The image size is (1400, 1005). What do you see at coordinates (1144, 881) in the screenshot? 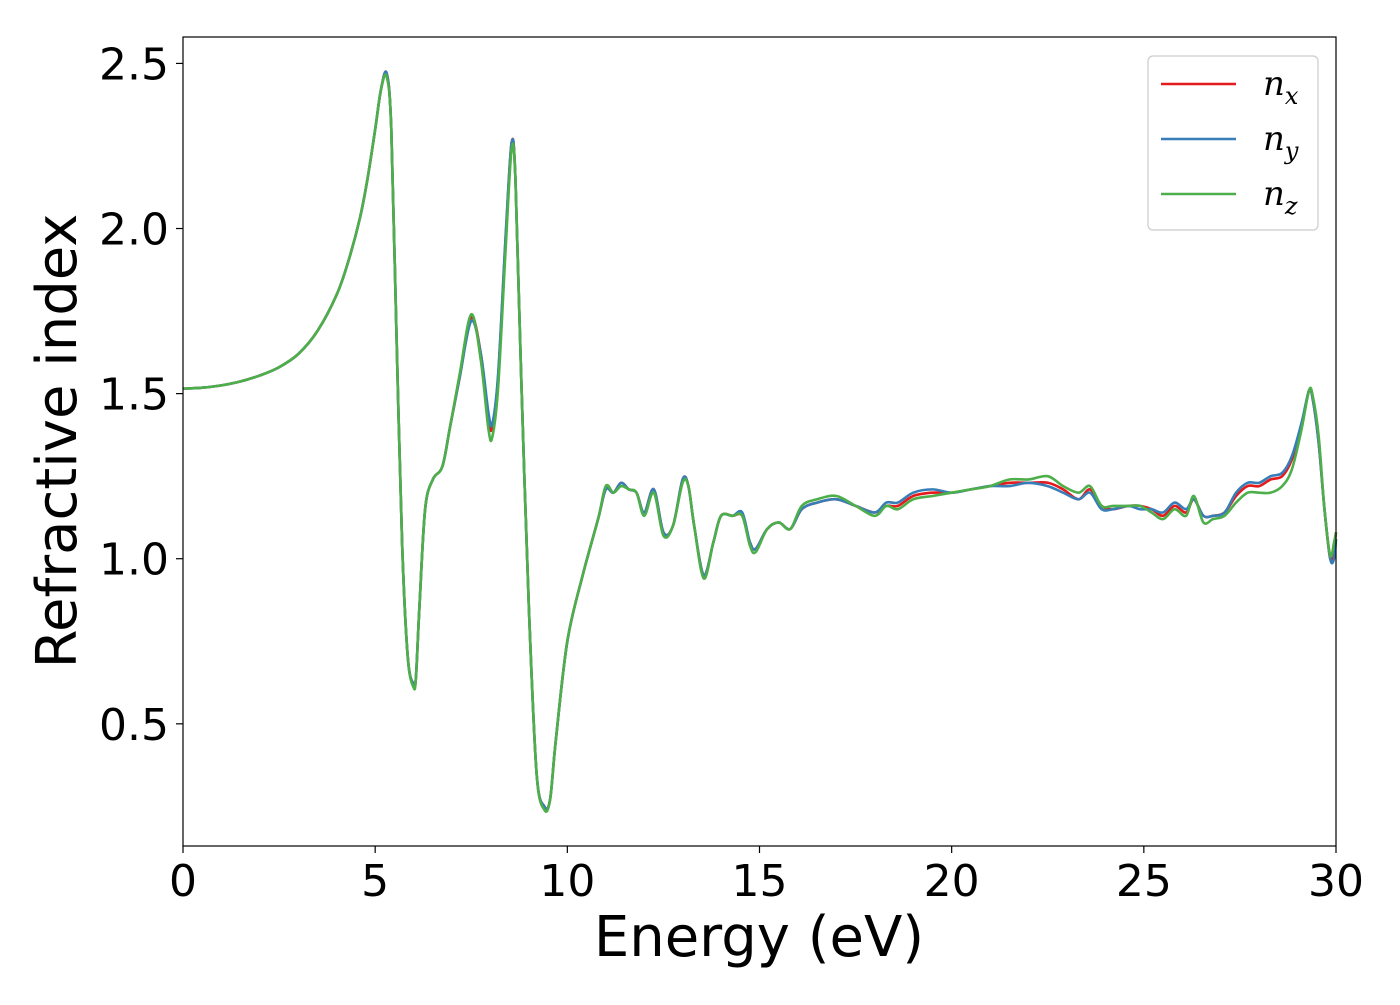
I see `x-tick-label: 25` at bounding box center [1144, 881].